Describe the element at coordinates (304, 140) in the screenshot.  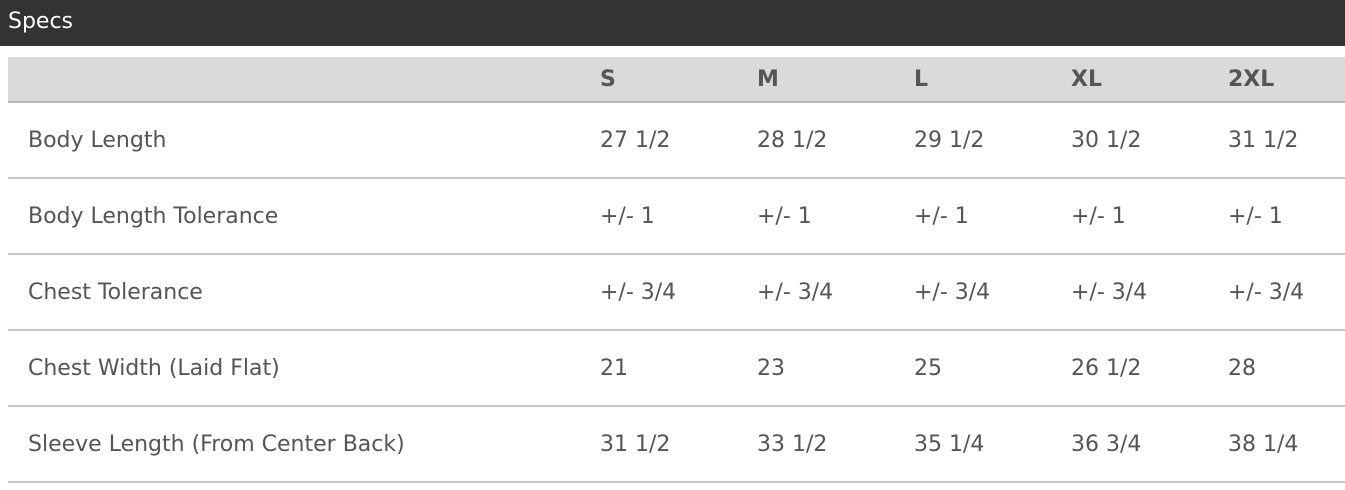
I see `row-label: Body Length` at that location.